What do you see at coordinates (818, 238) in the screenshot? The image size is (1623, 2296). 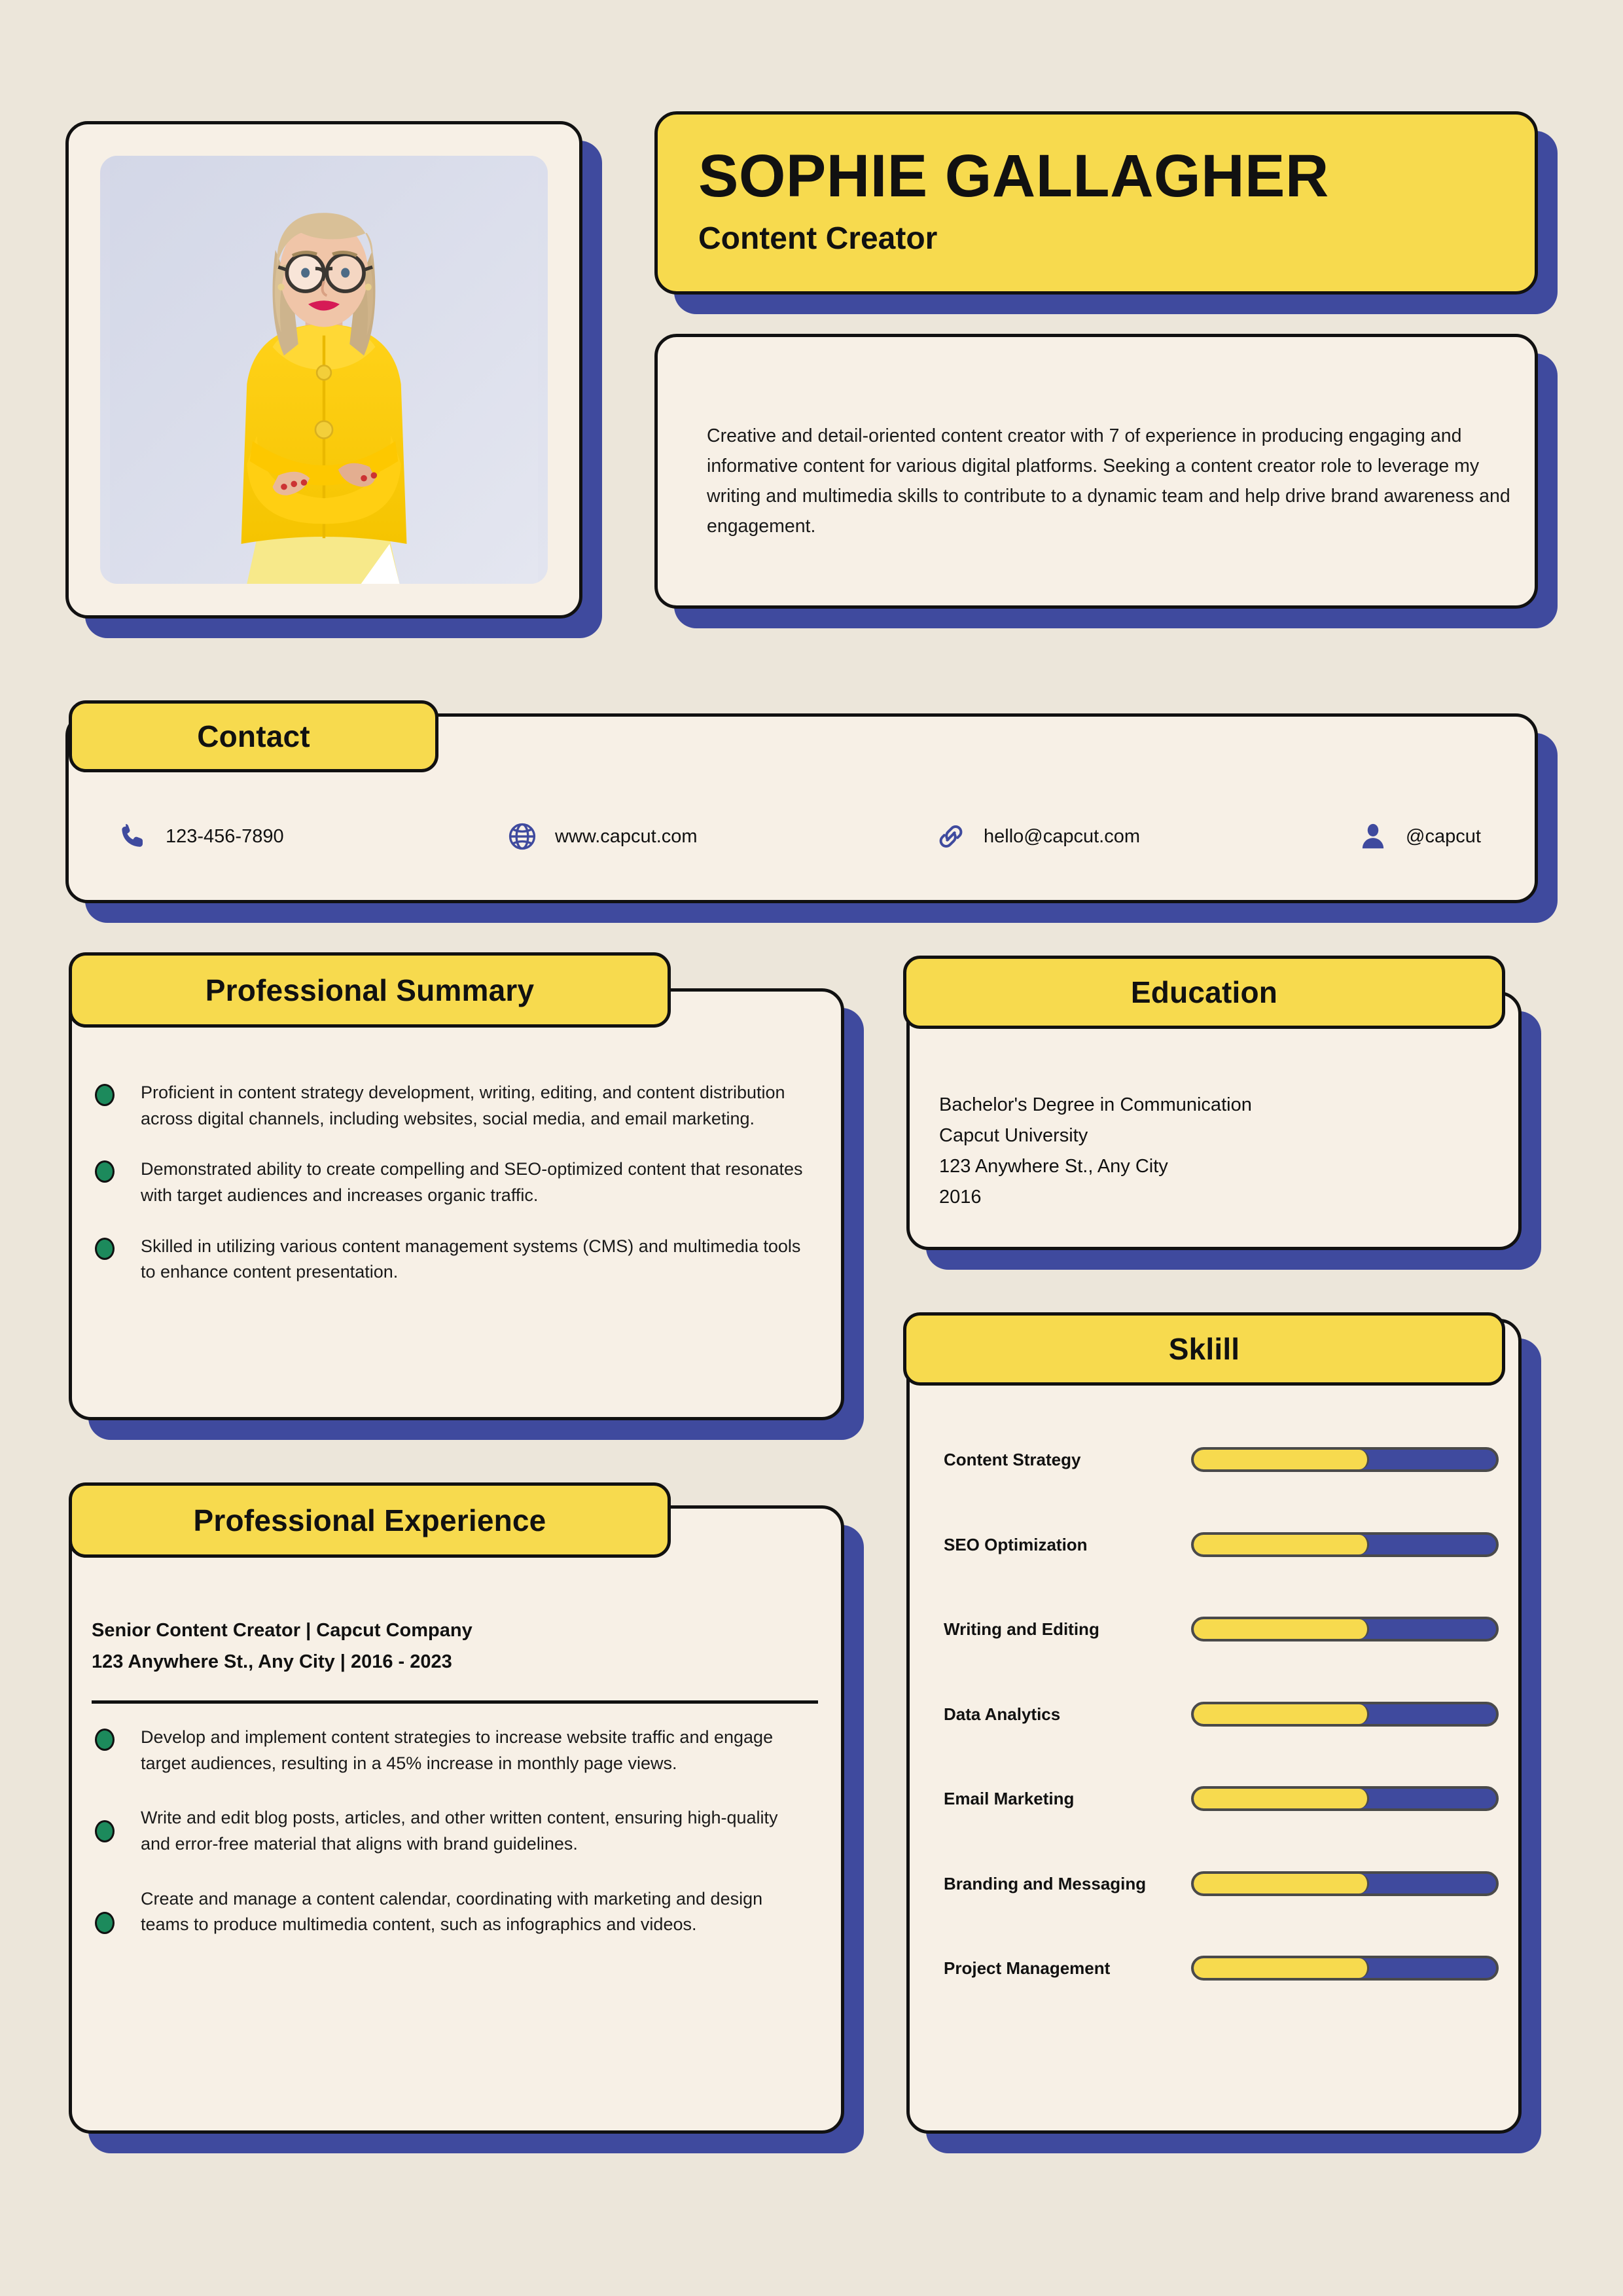 I see `job-role: Content Creator` at bounding box center [818, 238].